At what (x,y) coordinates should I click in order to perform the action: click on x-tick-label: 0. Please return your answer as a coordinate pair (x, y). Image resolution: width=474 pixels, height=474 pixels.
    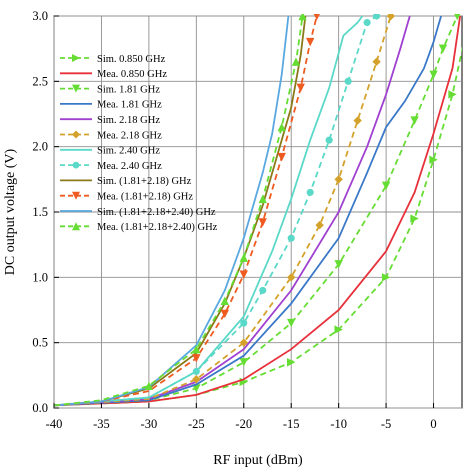
    Looking at the image, I should click on (433, 424).